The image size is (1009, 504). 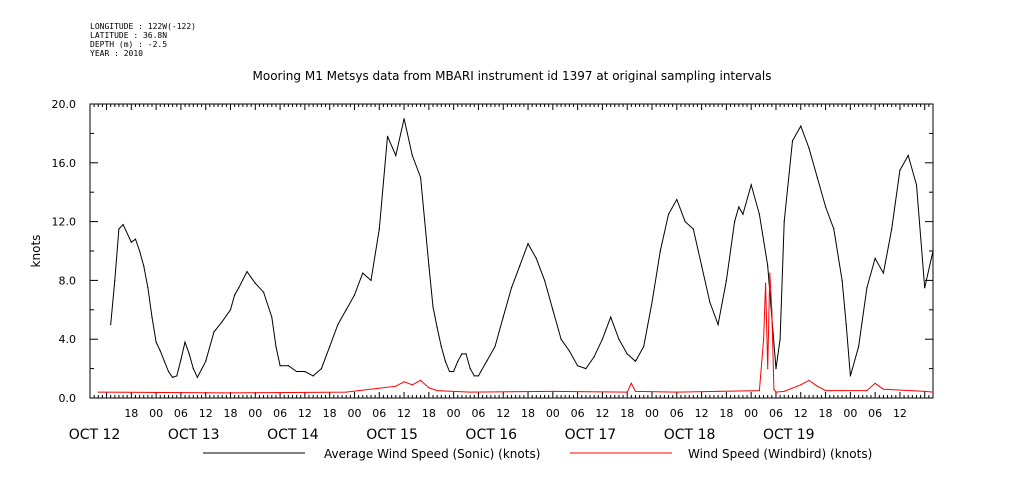 What do you see at coordinates (432, 454) in the screenshot?
I see `legend-label: Average Wind Speed (Sonic) (knots)` at bounding box center [432, 454].